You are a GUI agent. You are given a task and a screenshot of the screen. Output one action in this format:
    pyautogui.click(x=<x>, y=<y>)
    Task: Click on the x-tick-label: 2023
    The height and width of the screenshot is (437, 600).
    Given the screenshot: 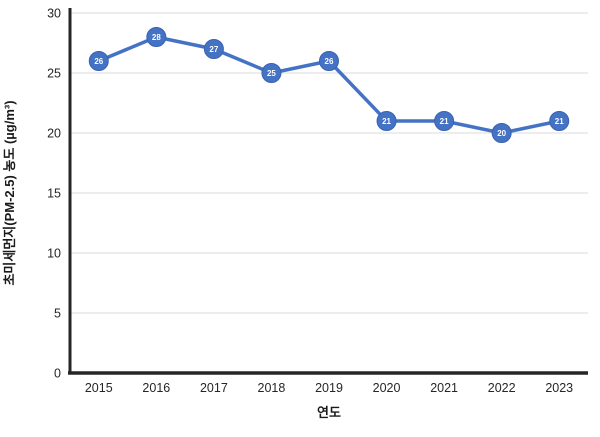 What is the action you would take?
    pyautogui.click(x=559, y=388)
    